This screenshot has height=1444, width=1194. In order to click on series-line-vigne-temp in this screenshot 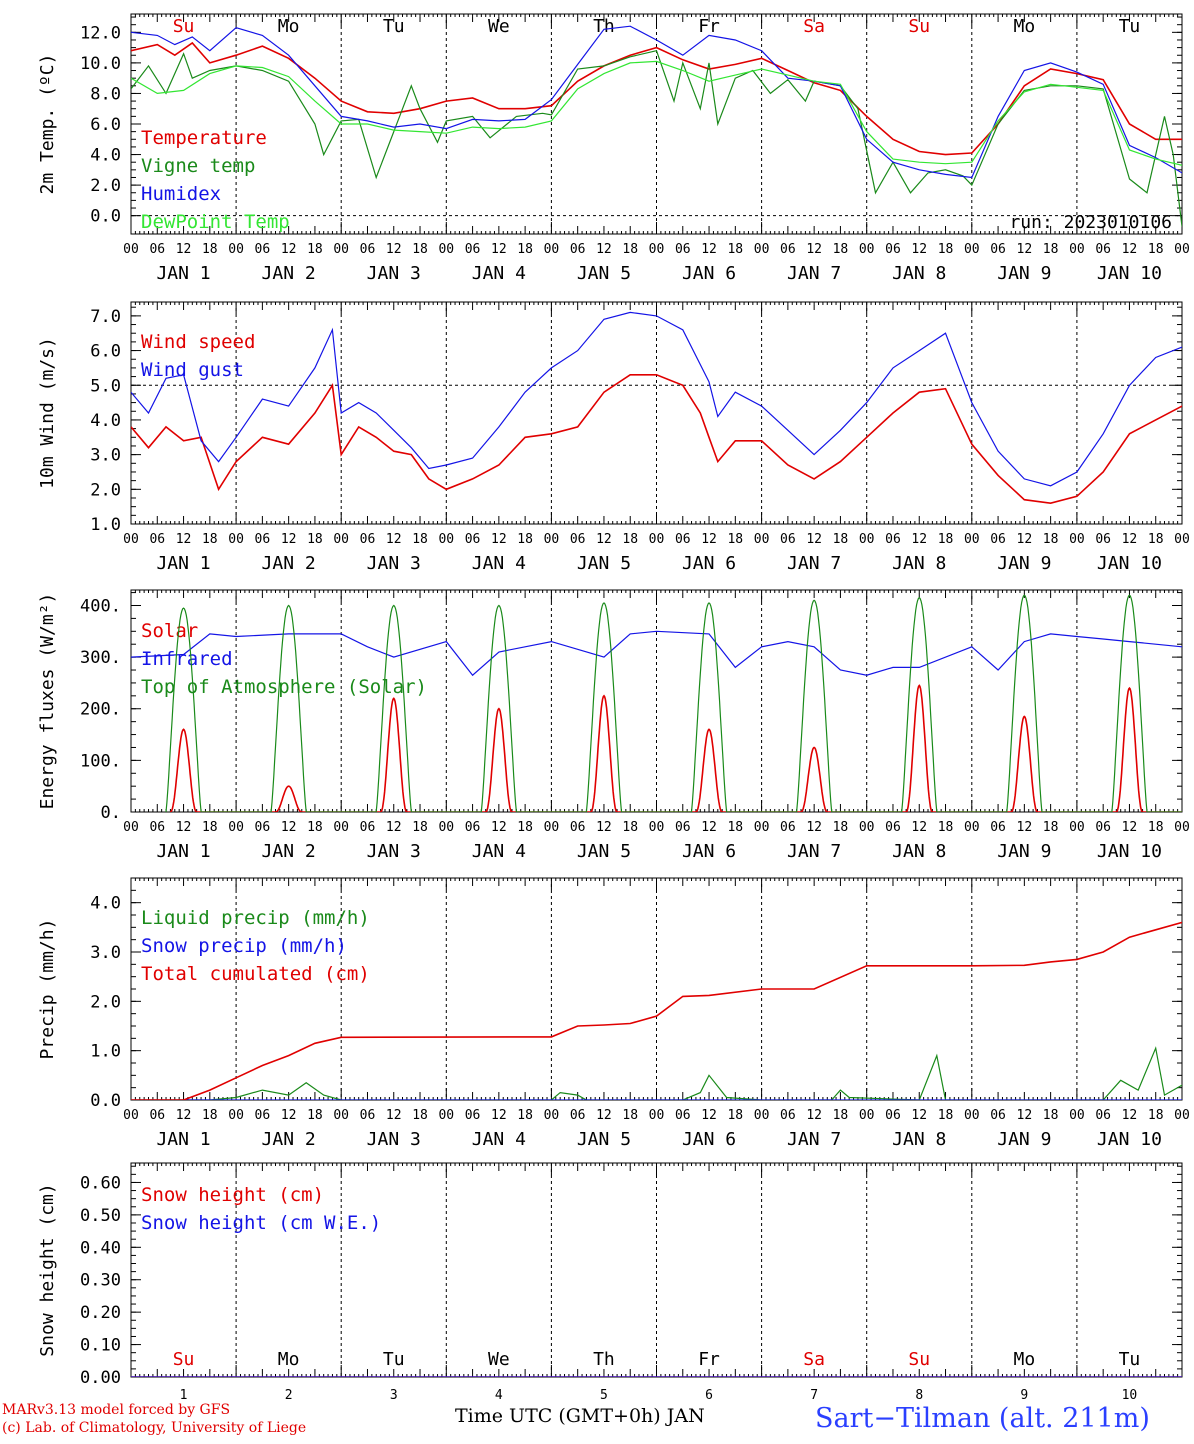, I will do `click(656, 138)`.